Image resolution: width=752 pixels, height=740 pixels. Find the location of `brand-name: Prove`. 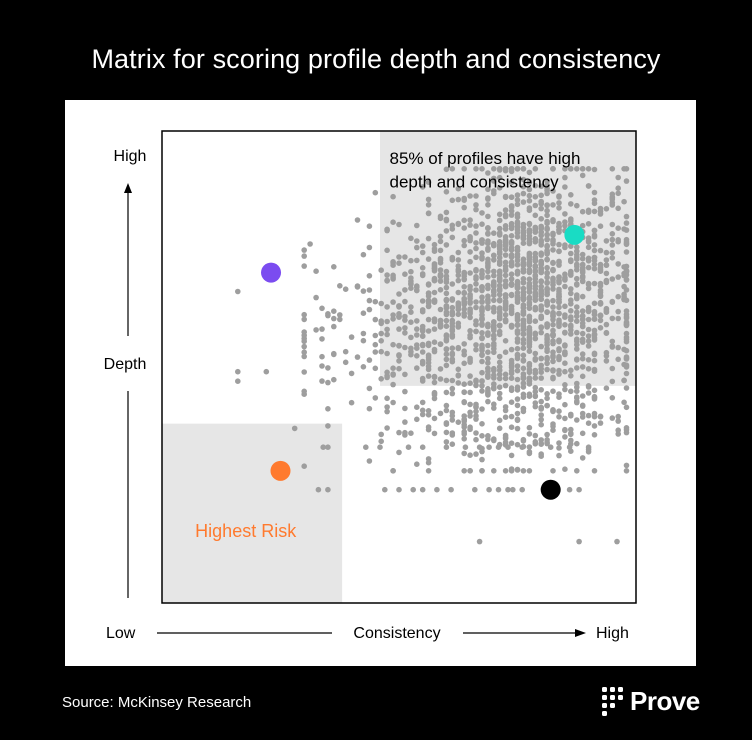

brand-name: Prove is located at coordinates (665, 701).